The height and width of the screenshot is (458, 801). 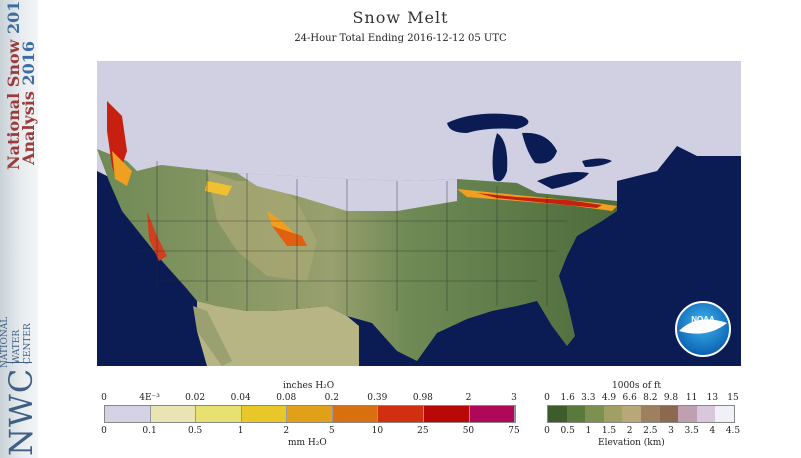 I want to click on legend_elev-tick-label: 3.3, so click(x=588, y=398).